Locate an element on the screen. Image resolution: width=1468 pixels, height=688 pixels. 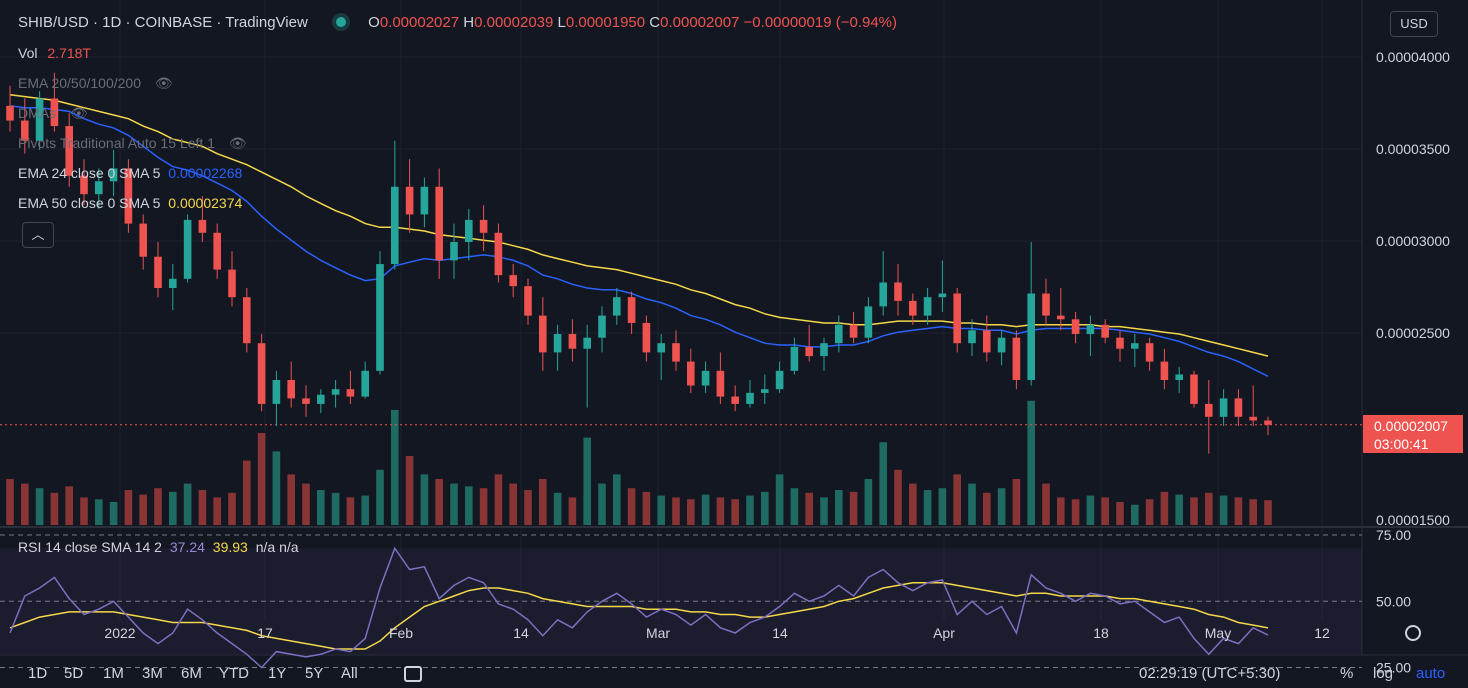
ema-group-legend: EMA 20/50/100/200 👁 is located at coordinates (95, 83).